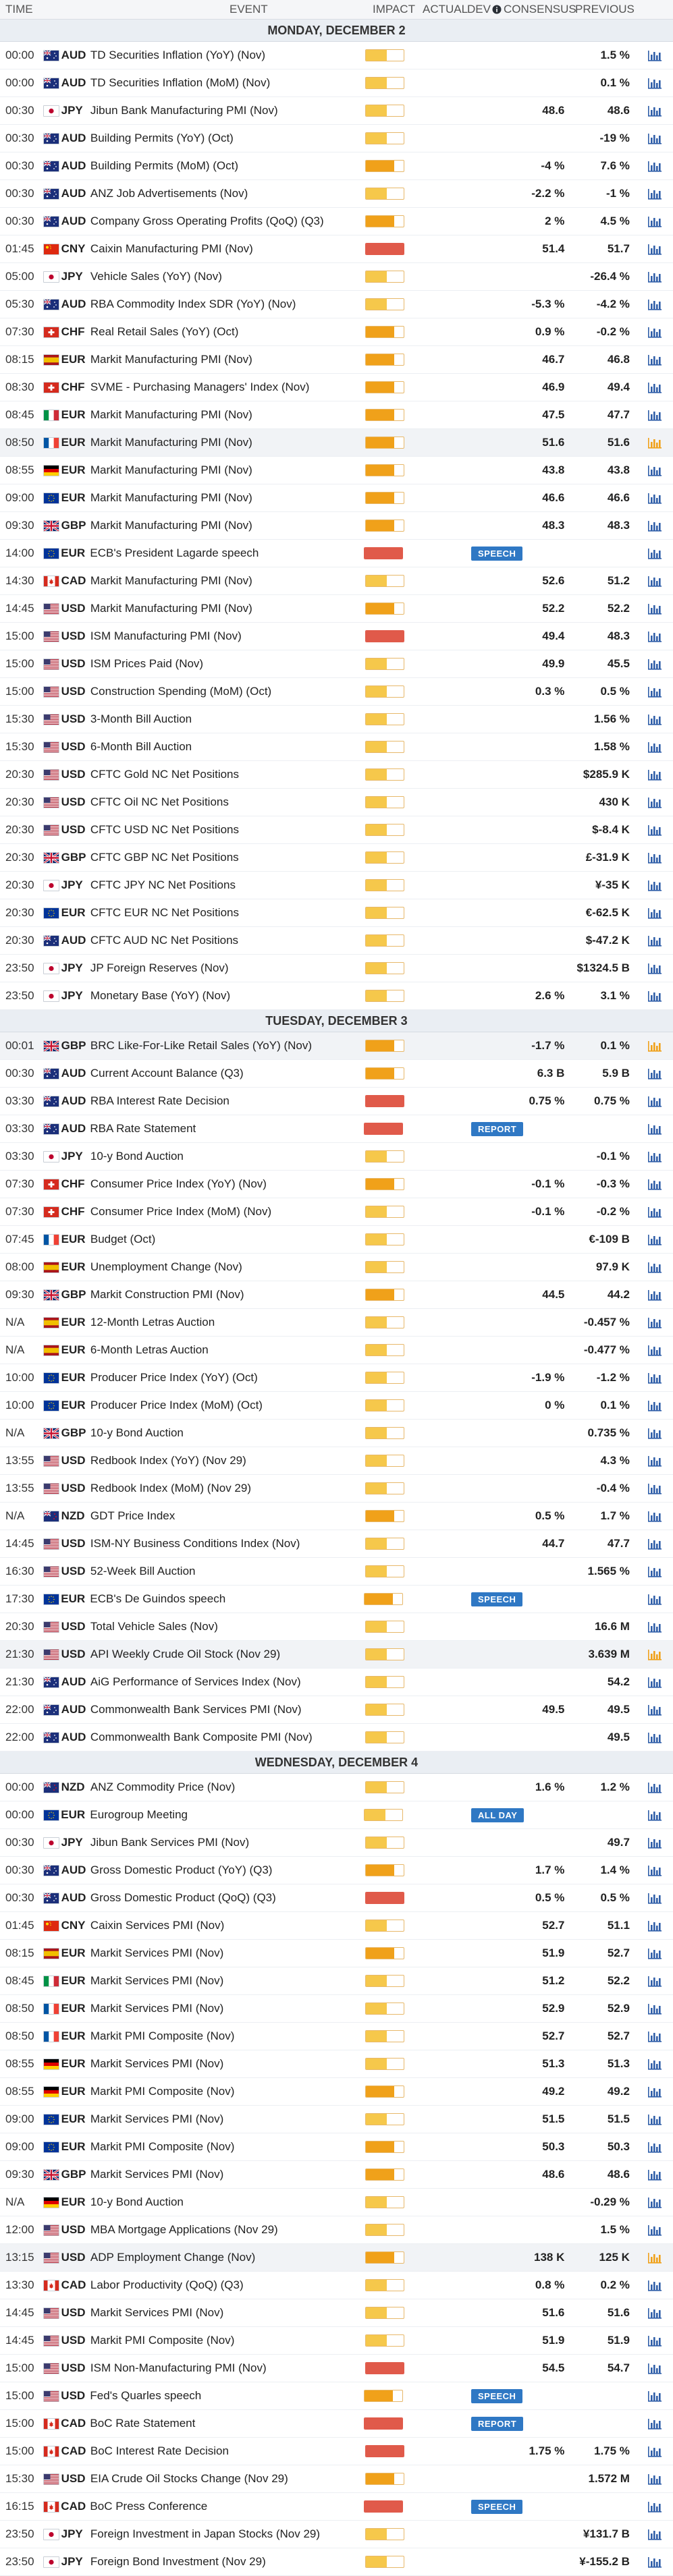  Describe the element at coordinates (336, 1267) in the screenshot. I see `event-row: 08:00 EUR Unemployment Change (Nov) 97.9 K` at that location.